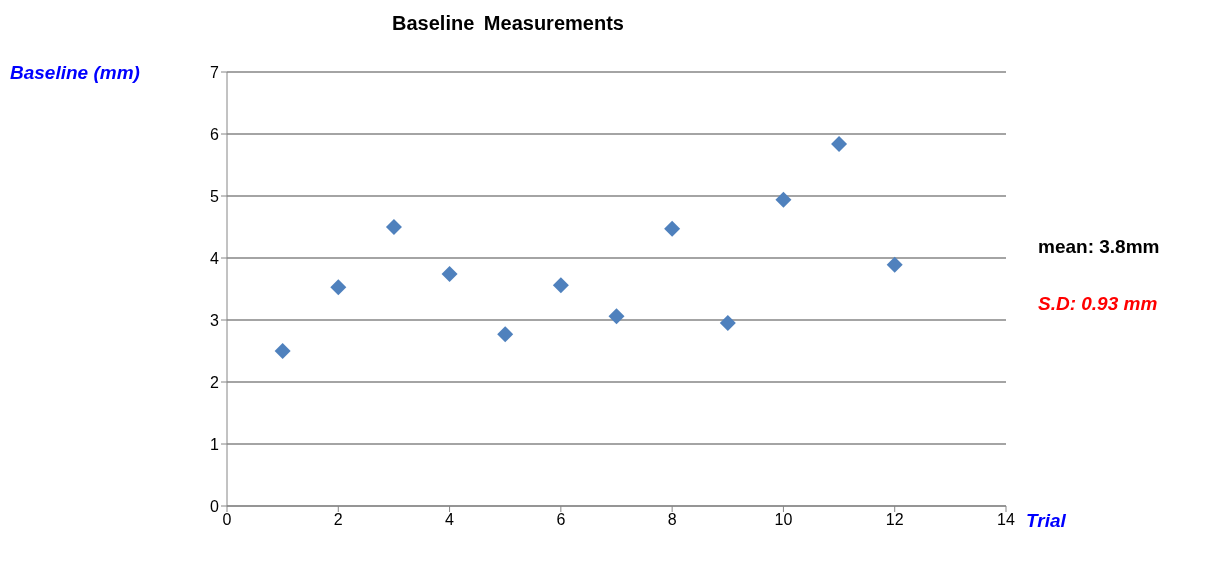 This screenshot has height=563, width=1226. What do you see at coordinates (215, 196) in the screenshot?
I see `y-tick-label: 5` at bounding box center [215, 196].